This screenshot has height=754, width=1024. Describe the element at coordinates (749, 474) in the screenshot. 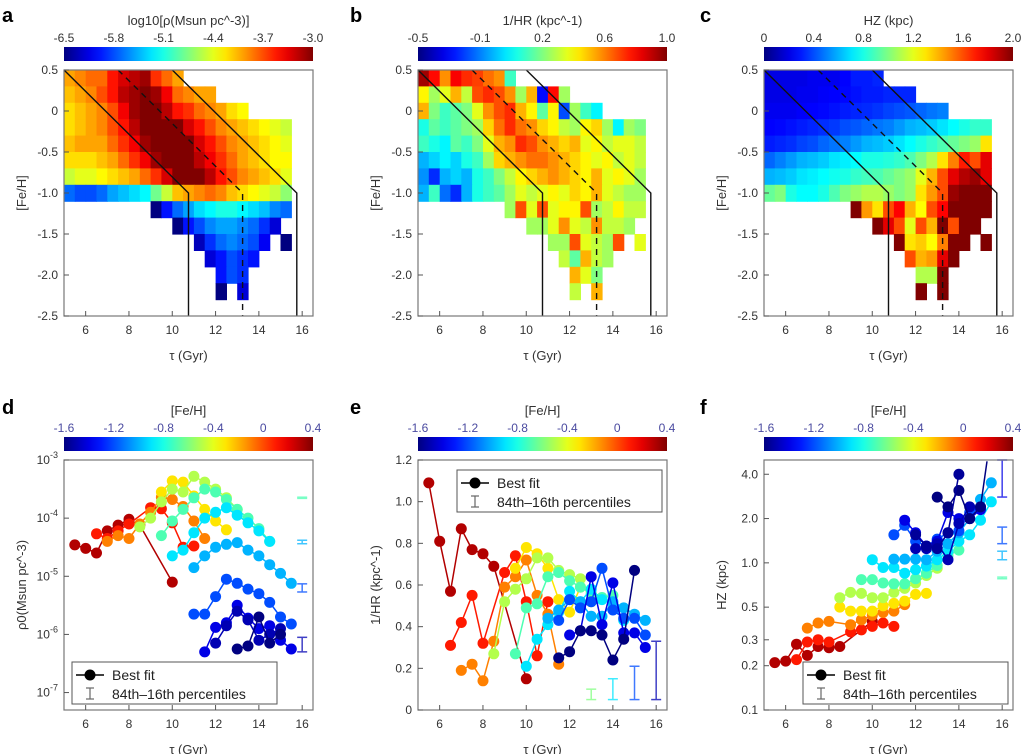

I see `y-tick-label: 4.0` at that location.